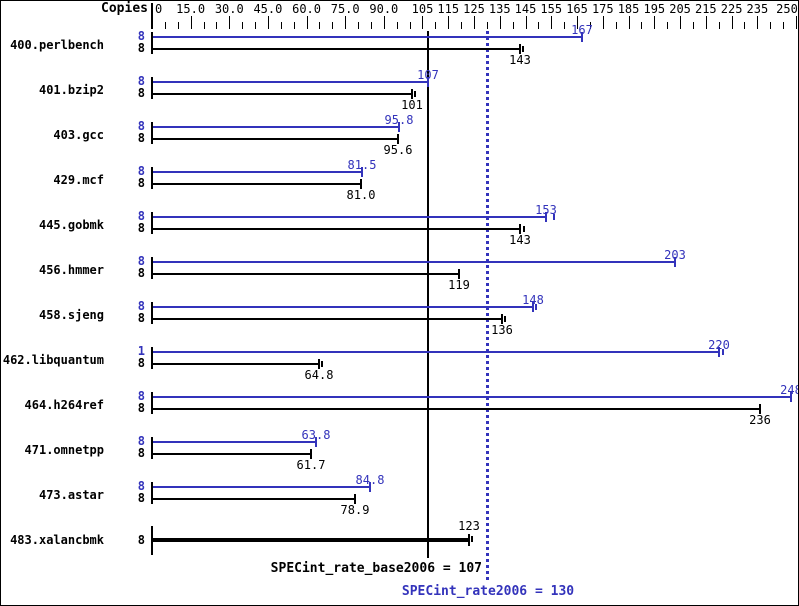 This screenshot has height=606, width=799. What do you see at coordinates (71, 270) in the screenshot?
I see `benchmark-label: 456.hmmer` at bounding box center [71, 270].